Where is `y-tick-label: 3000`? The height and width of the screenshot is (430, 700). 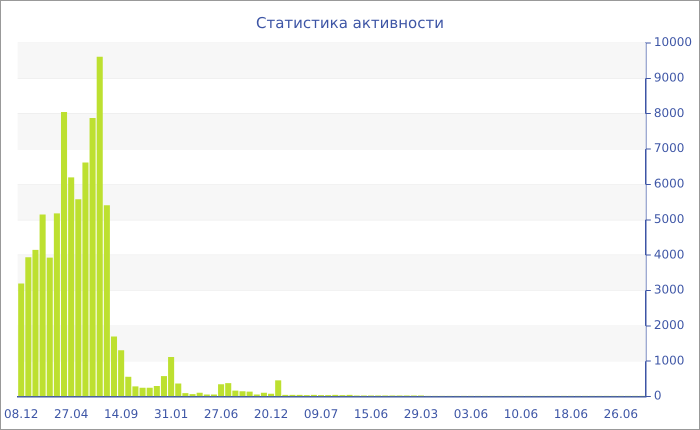
y-tick-label: 3000 is located at coordinates (669, 289).